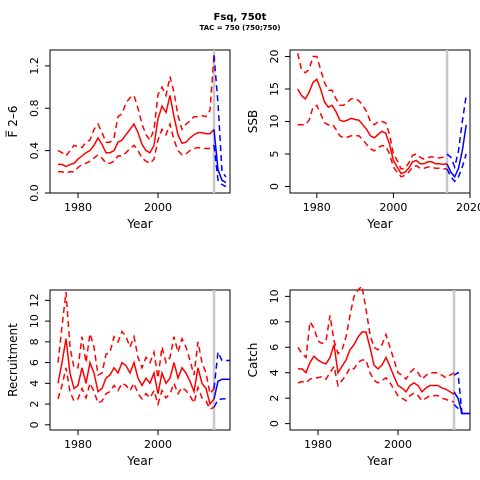 This screenshot has height=480, width=480. Describe the element at coordinates (240, 17) in the screenshot. I see `figure-title: Fsq, 750t` at that location.